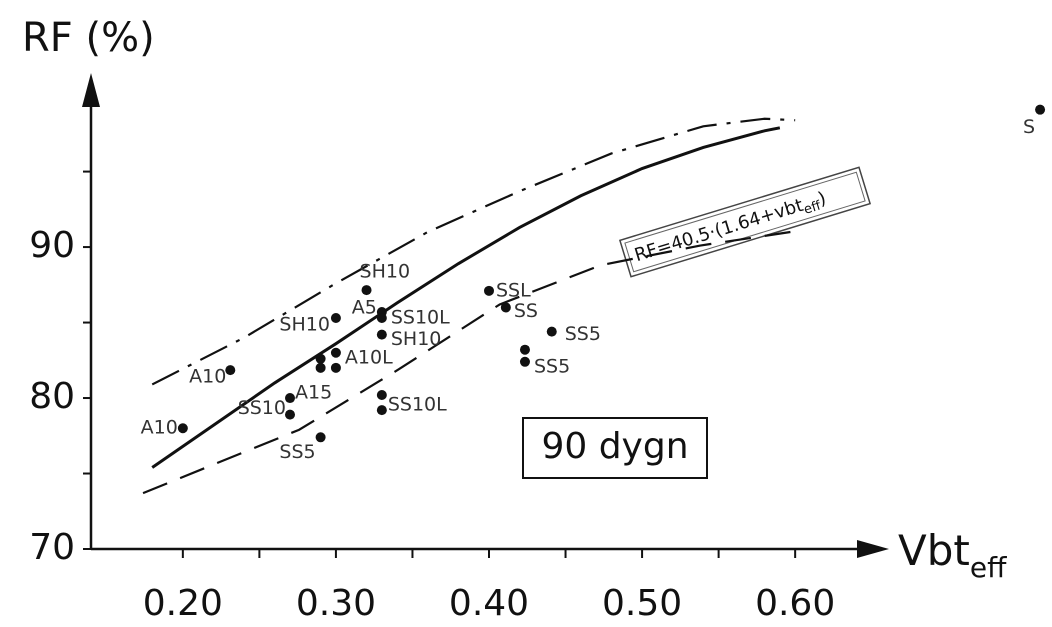 The height and width of the screenshot is (627, 1052). I want to click on x-axis-label-sub: eff, so click(988, 567).